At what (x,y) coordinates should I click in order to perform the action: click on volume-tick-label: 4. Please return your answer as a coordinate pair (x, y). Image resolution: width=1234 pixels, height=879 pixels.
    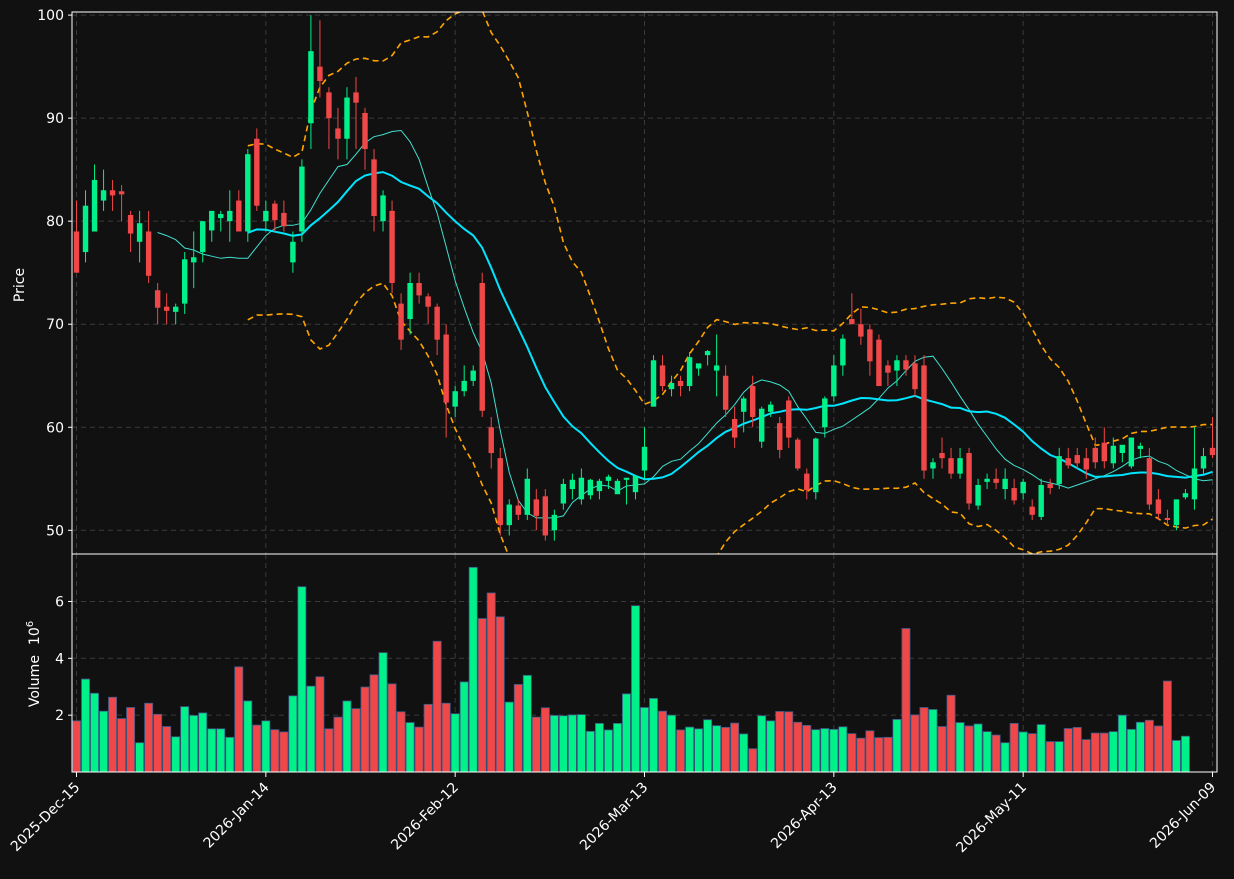
    Looking at the image, I should click on (59, 659).